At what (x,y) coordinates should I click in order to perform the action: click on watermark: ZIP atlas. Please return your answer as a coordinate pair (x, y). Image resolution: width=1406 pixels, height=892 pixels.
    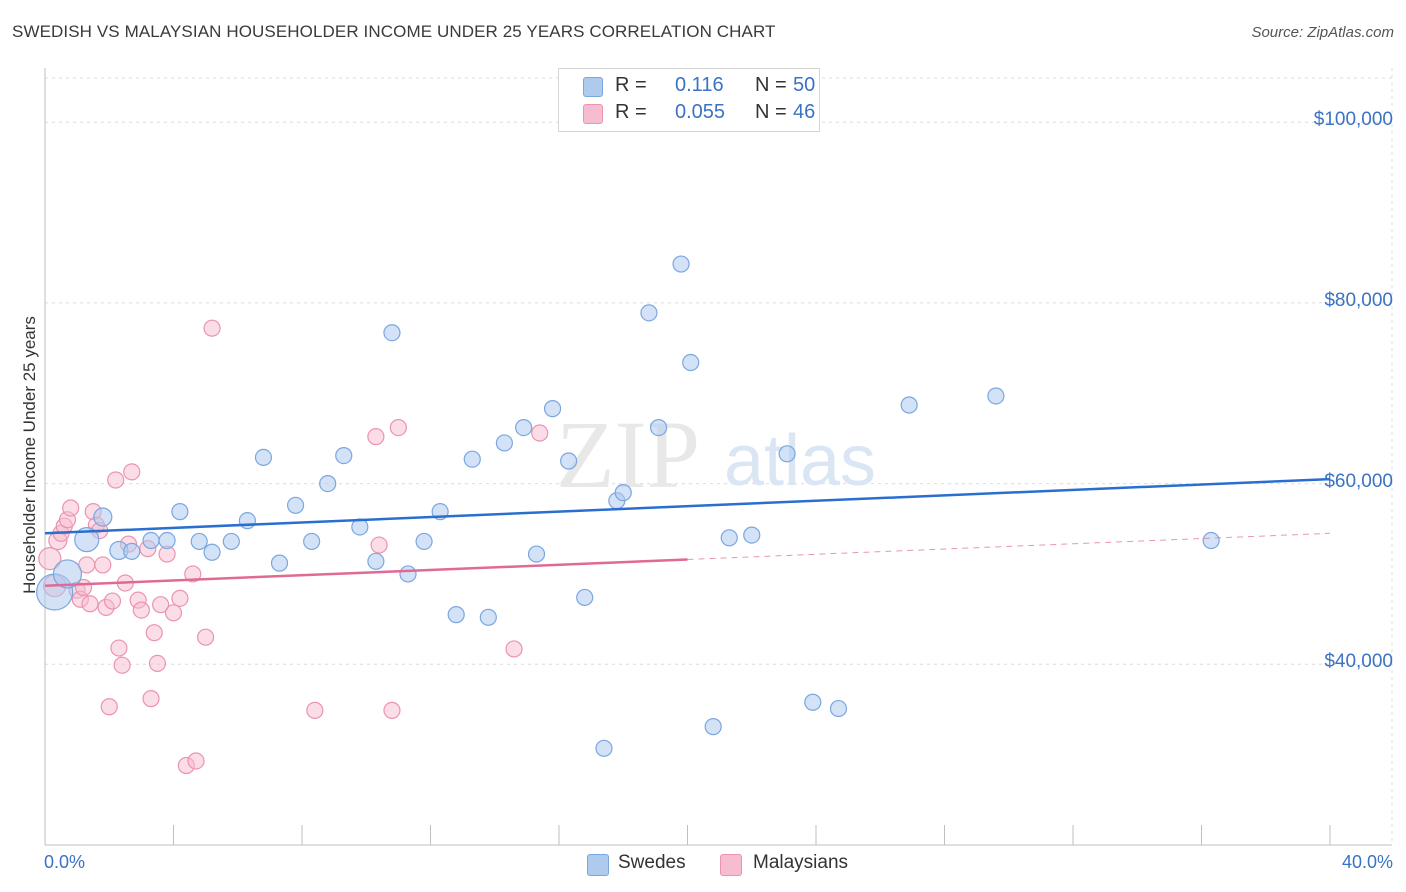
    Looking at the image, I should click on (716, 454).